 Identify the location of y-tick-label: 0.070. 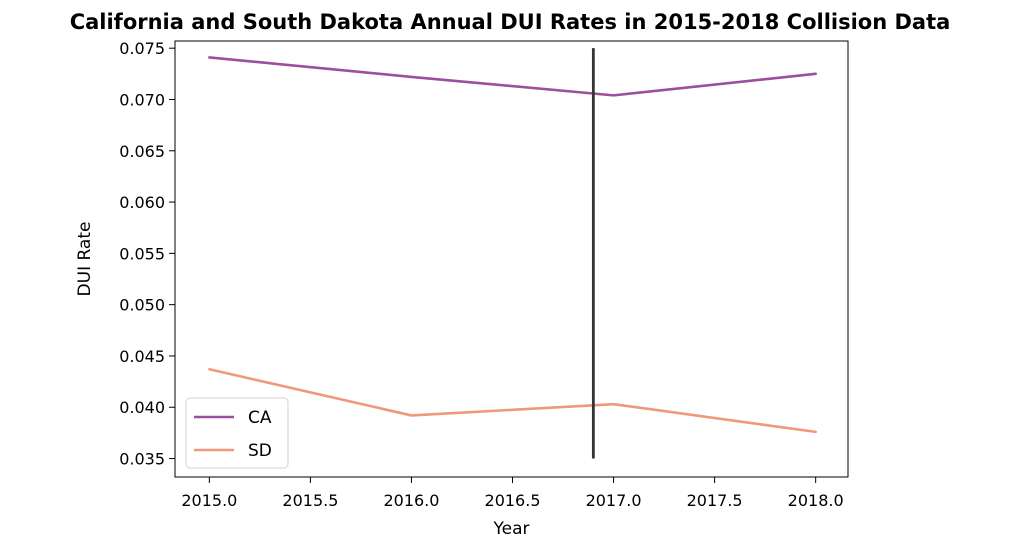
(142, 99).